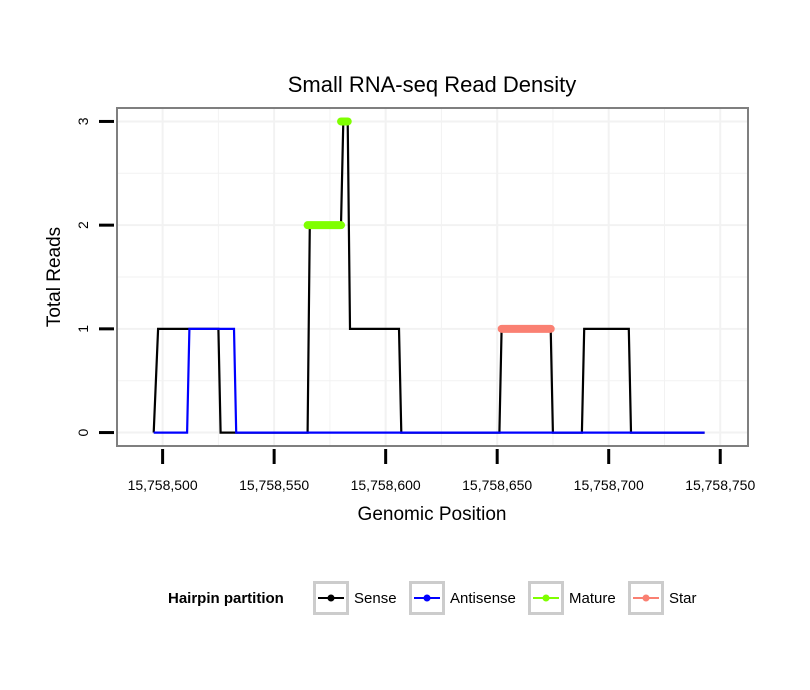 This screenshot has width=810, height=690. Describe the element at coordinates (497, 485) in the screenshot. I see `x-tick-label: 15,758,650` at that location.